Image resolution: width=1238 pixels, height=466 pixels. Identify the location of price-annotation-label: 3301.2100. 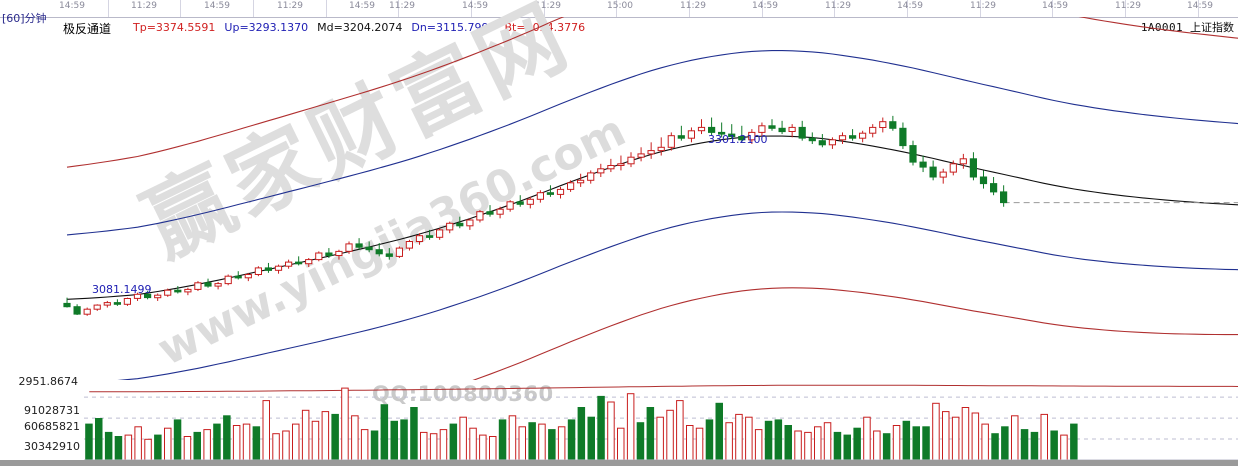
(738, 139).